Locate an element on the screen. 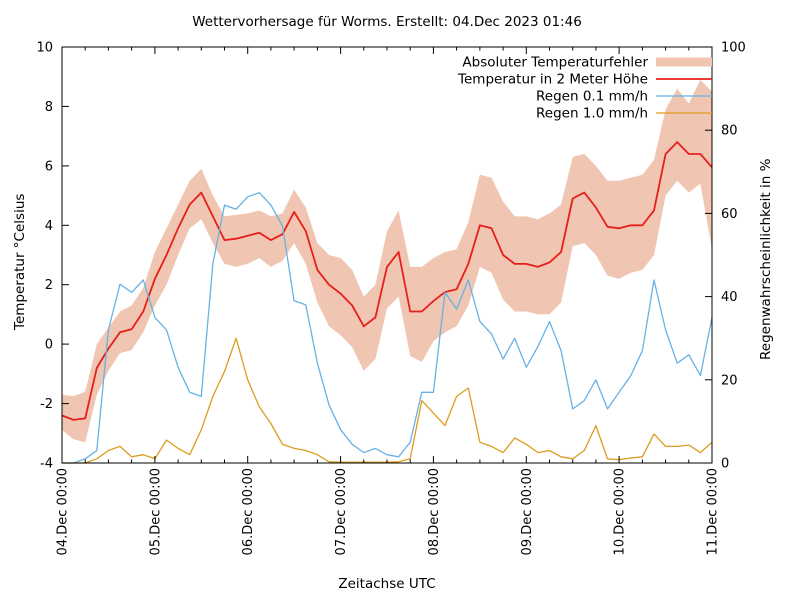 Image resolution: width=800 pixels, height=600 pixels. y-left-tick-label: 4 is located at coordinates (49, 226).